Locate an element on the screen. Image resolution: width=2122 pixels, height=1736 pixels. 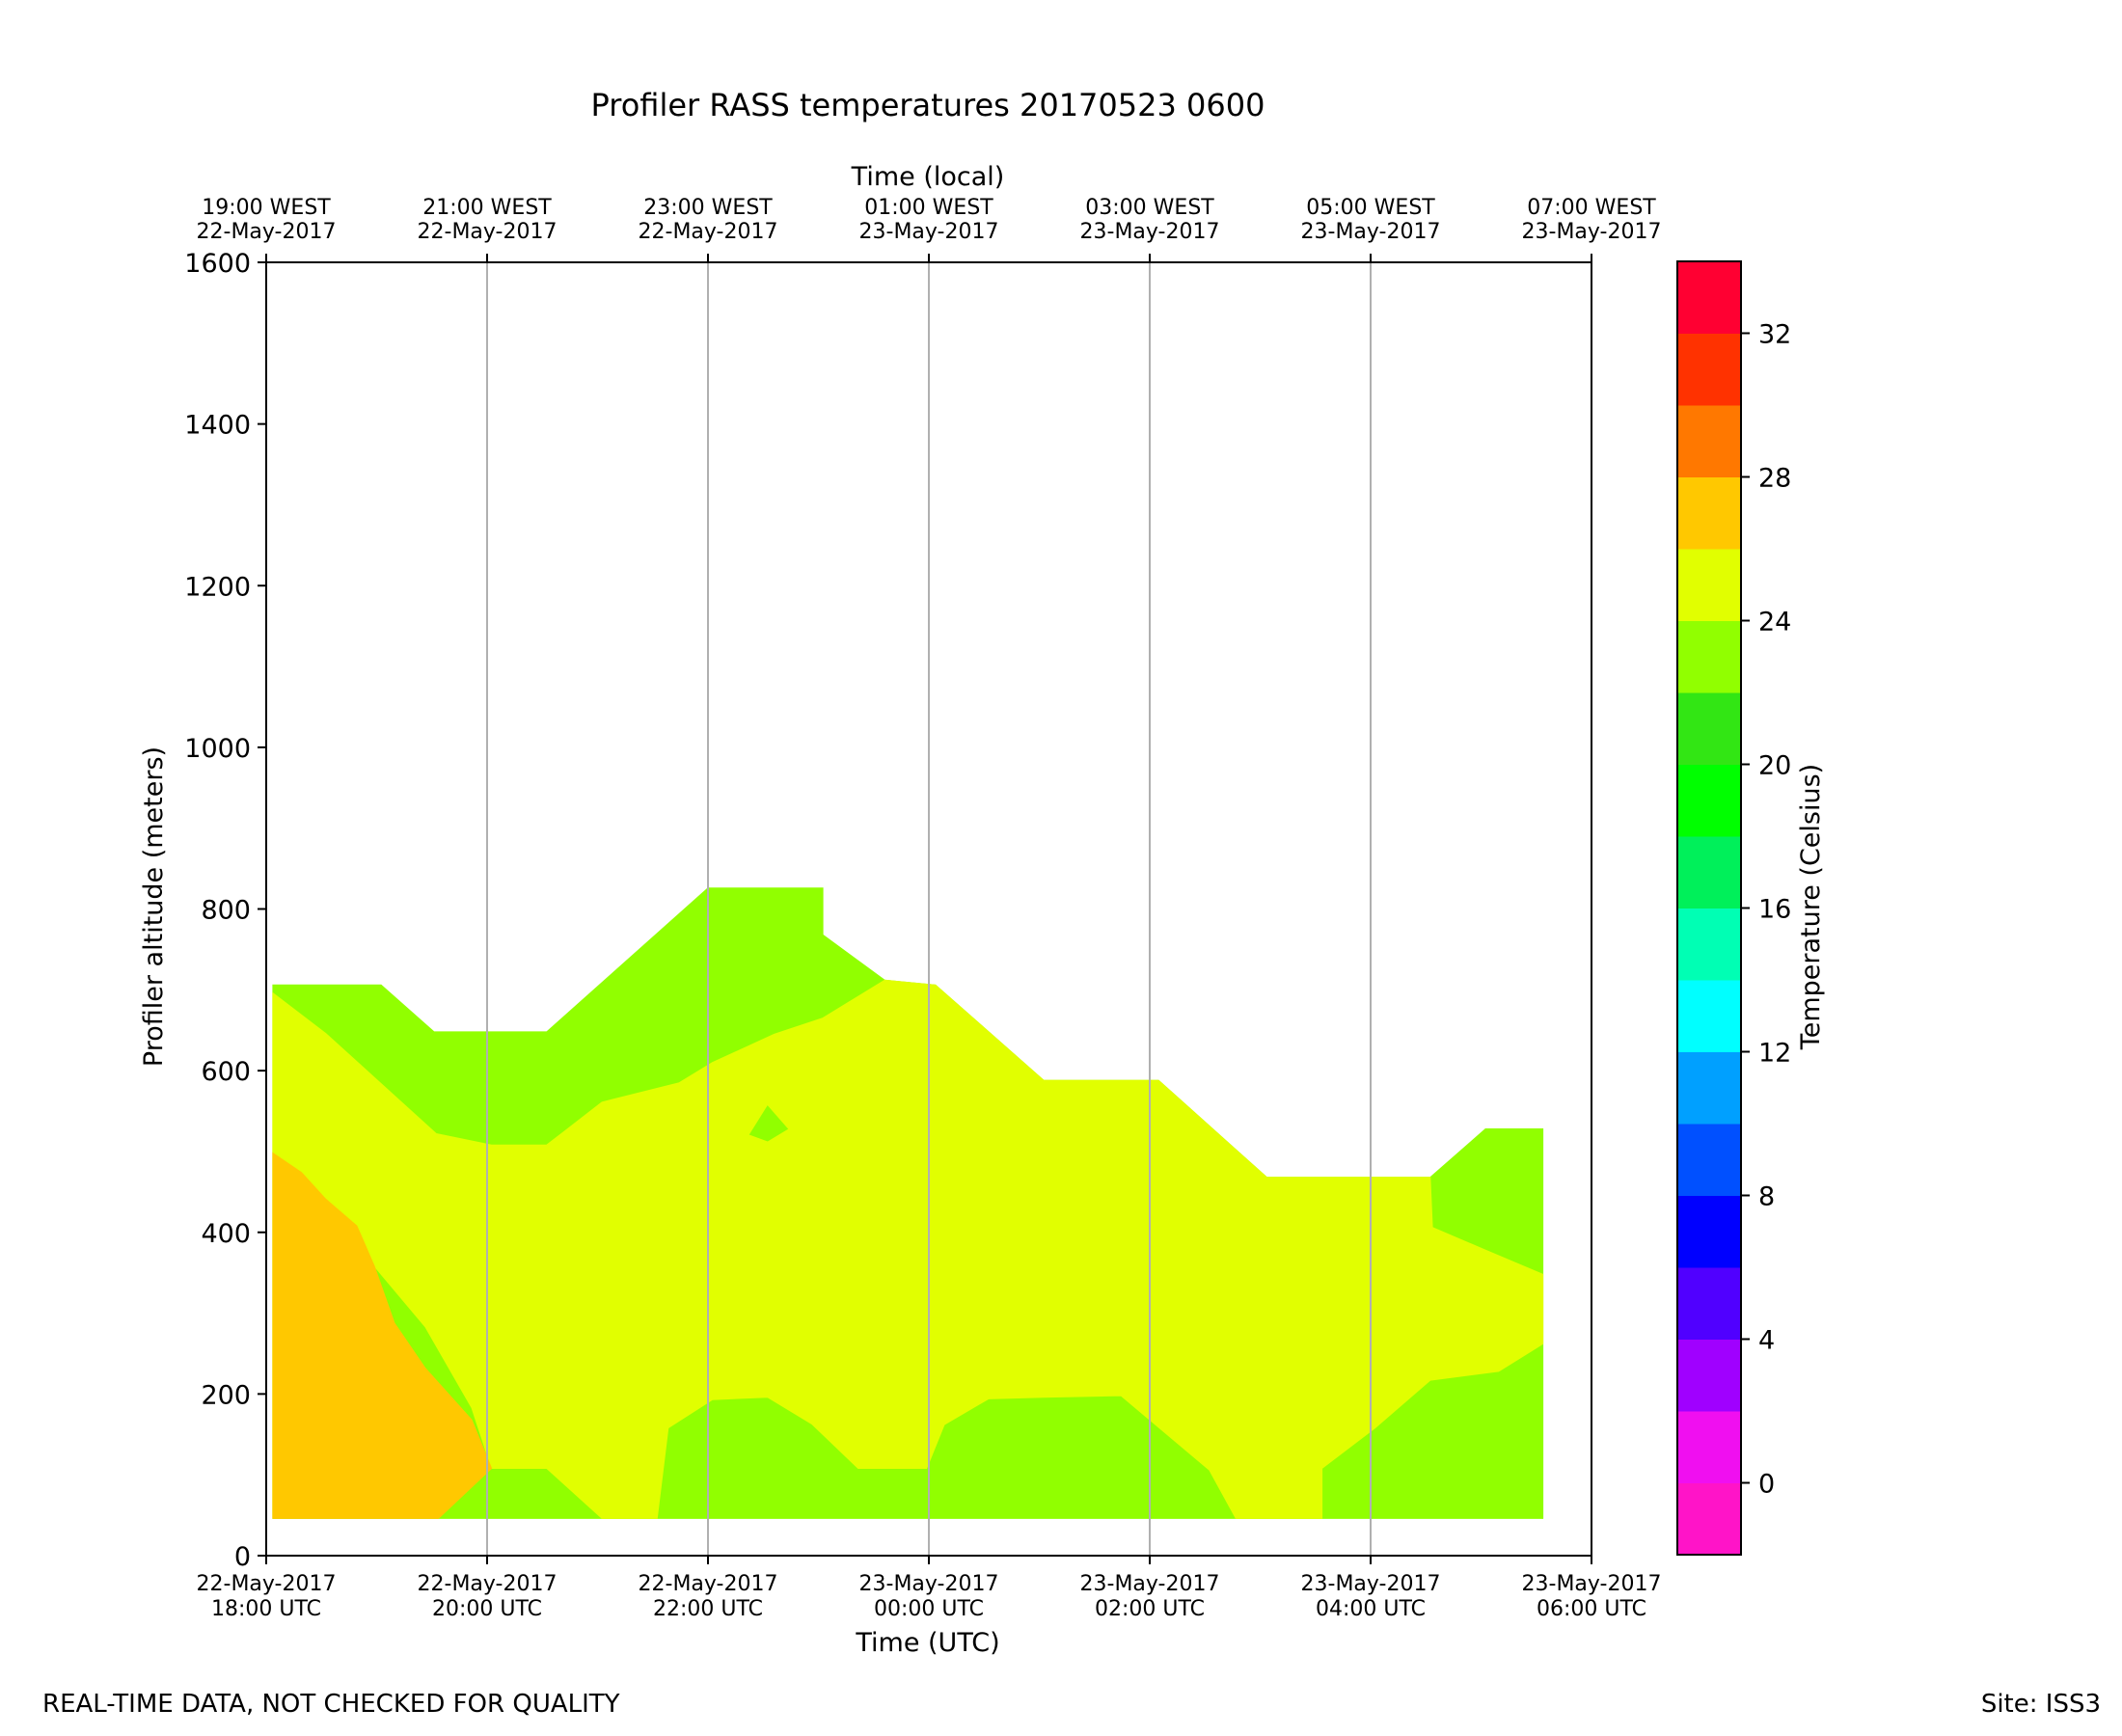
site-label: Site: ISS3 is located at coordinates (2041, 1705).